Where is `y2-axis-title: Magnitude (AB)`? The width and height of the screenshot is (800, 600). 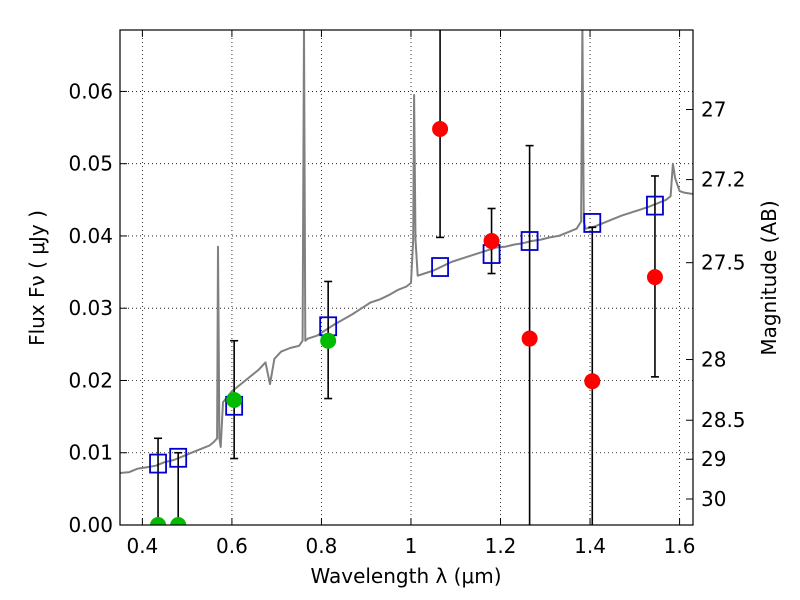 y2-axis-title: Magnitude (AB) is located at coordinates (769, 277).